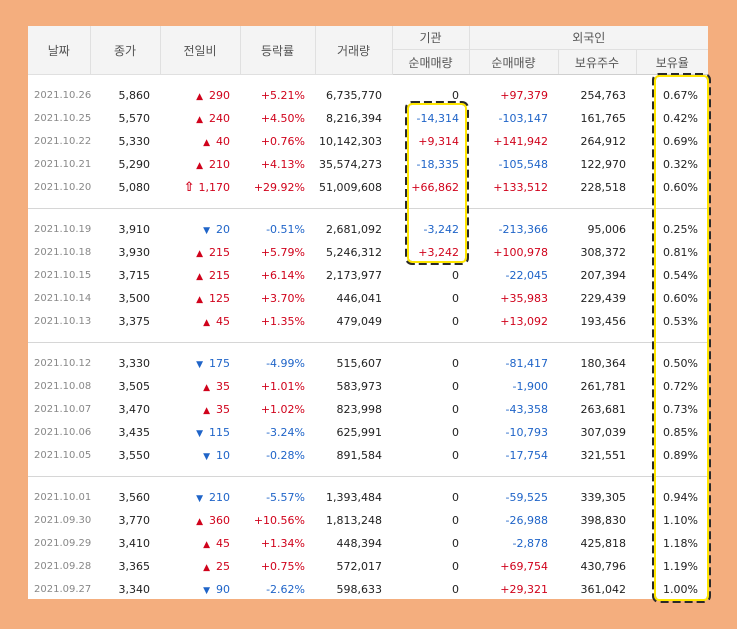 This screenshot has width=737, height=629. I want to click on rate-cell: +6.14%, so click(282, 275).